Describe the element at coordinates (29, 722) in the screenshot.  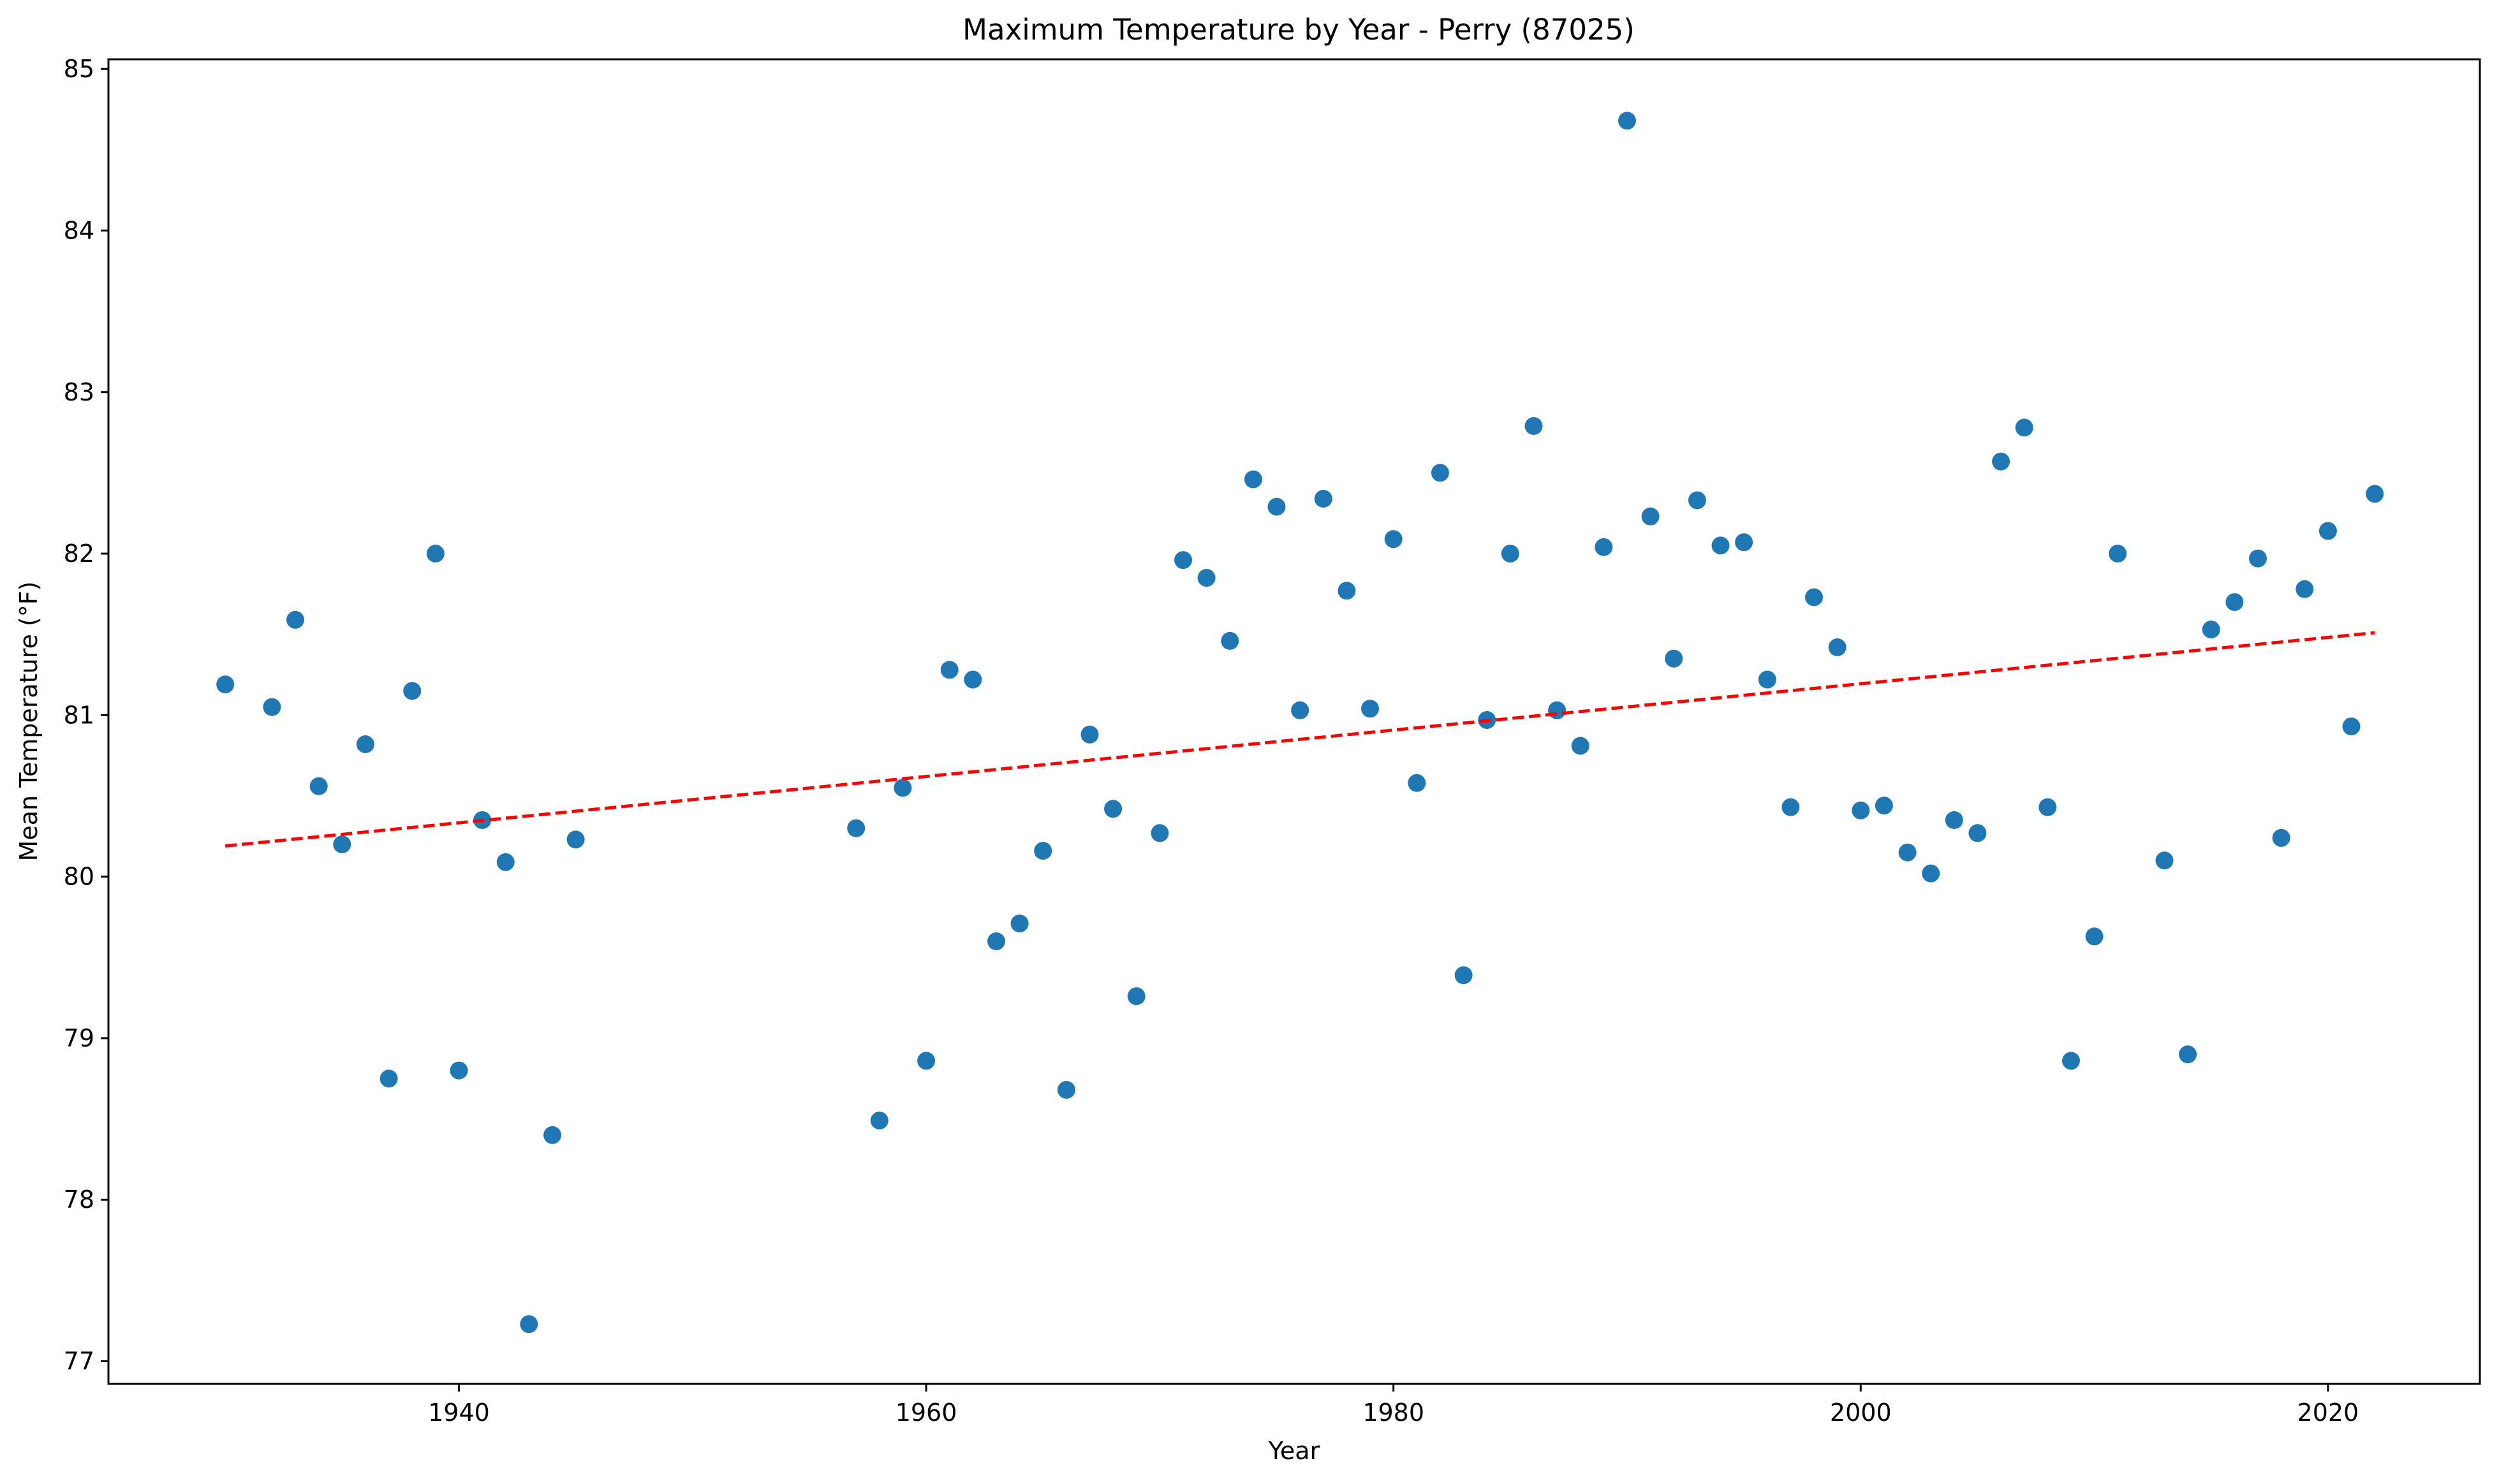
I see `y-axis-label: Mean Temperature (°F)` at that location.